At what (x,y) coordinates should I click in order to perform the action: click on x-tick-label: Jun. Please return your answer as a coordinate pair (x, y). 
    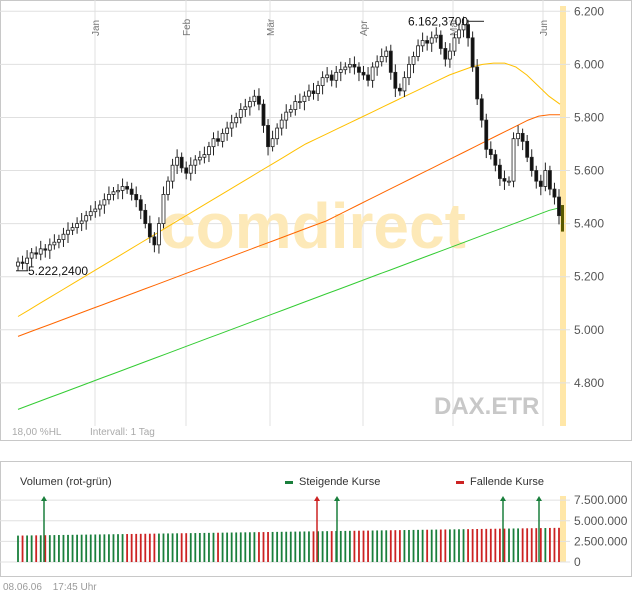
    Looking at the image, I should click on (544, 28).